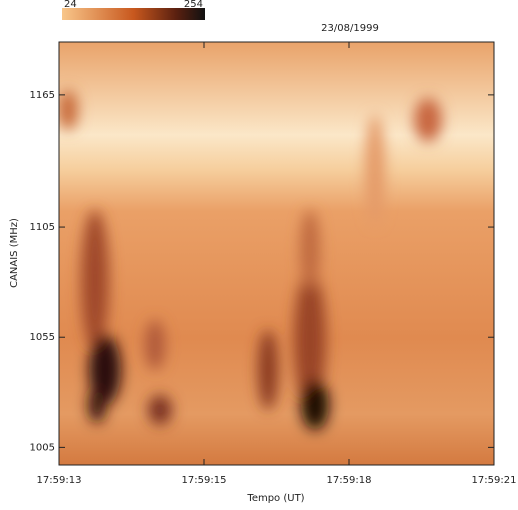 The image size is (518, 510). I want to click on y-tick-label: 1005, so click(42, 447).